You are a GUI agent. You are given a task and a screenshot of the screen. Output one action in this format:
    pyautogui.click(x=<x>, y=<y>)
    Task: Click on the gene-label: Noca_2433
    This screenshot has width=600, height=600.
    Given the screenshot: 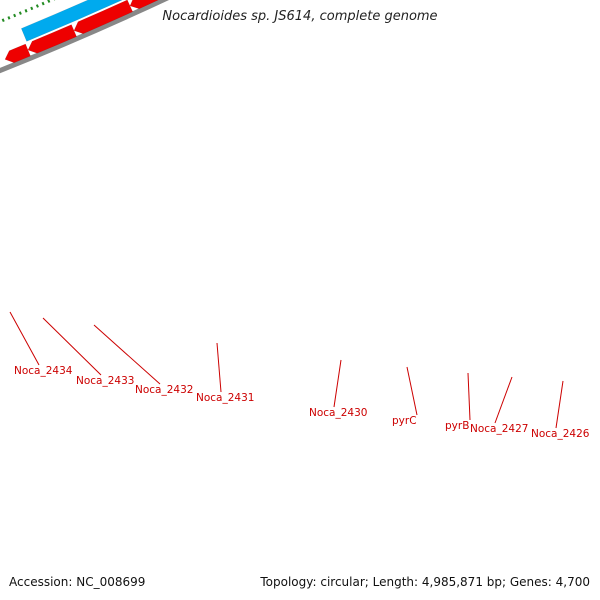 What is the action you would take?
    pyautogui.click(x=105, y=381)
    